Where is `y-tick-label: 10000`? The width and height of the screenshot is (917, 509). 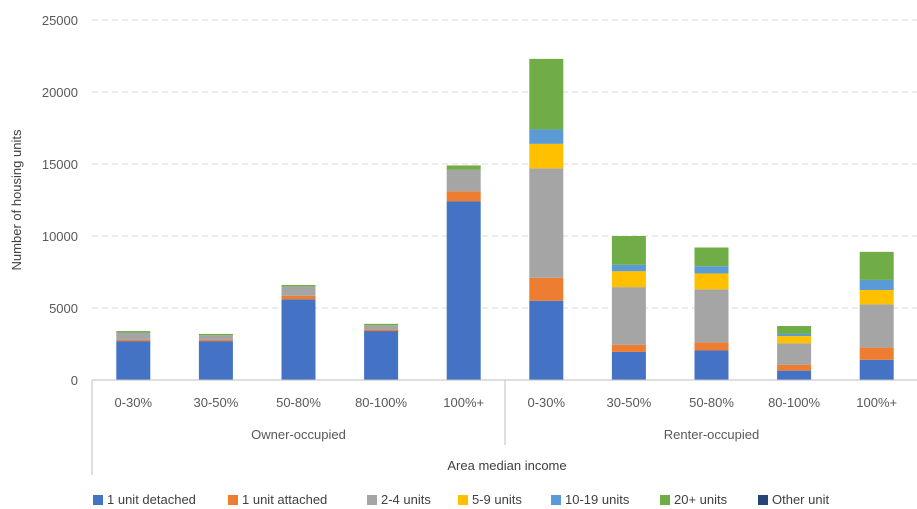 y-tick-label: 10000 is located at coordinates (60, 236).